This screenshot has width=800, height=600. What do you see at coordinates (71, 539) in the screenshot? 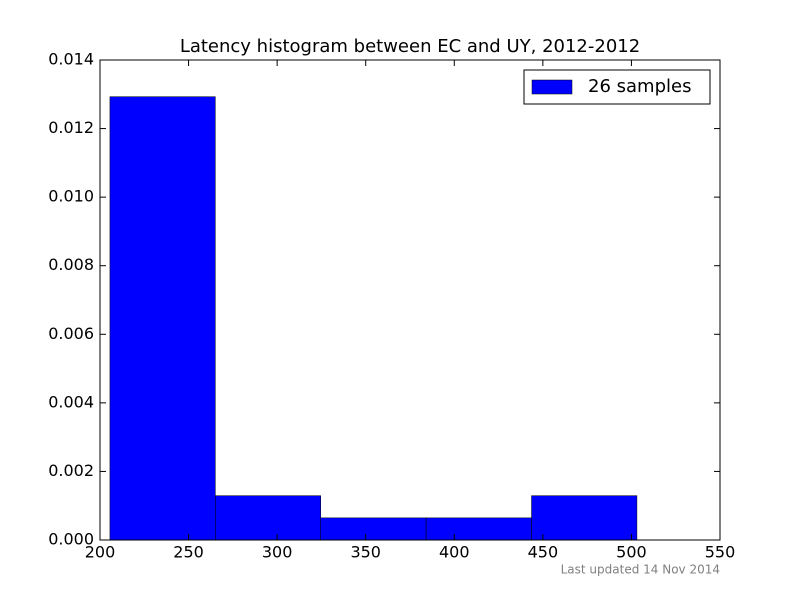
I see `y-tick-label: 0.000` at bounding box center [71, 539].